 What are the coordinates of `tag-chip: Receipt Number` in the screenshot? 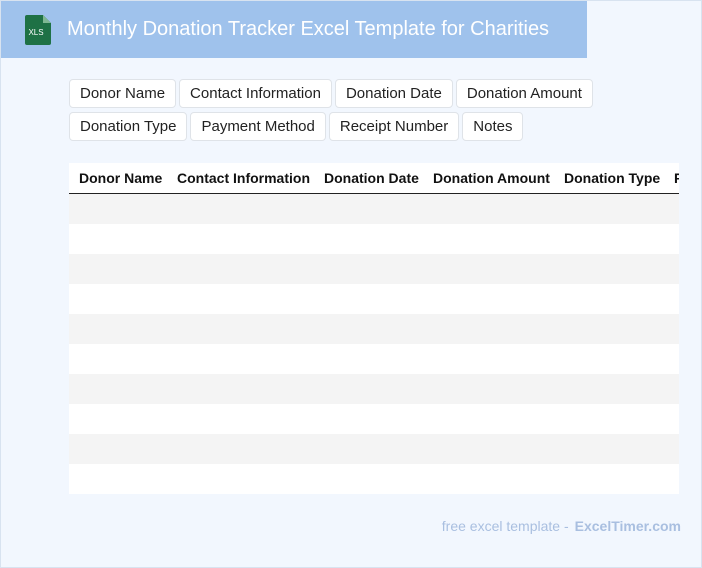 It's located at (394, 126).